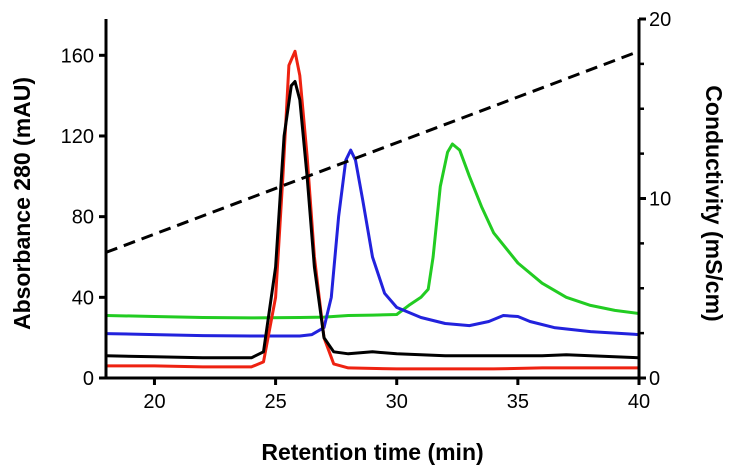 The width and height of the screenshot is (730, 473). Describe the element at coordinates (654, 379) in the screenshot. I see `y2-tick-label: 0` at that location.